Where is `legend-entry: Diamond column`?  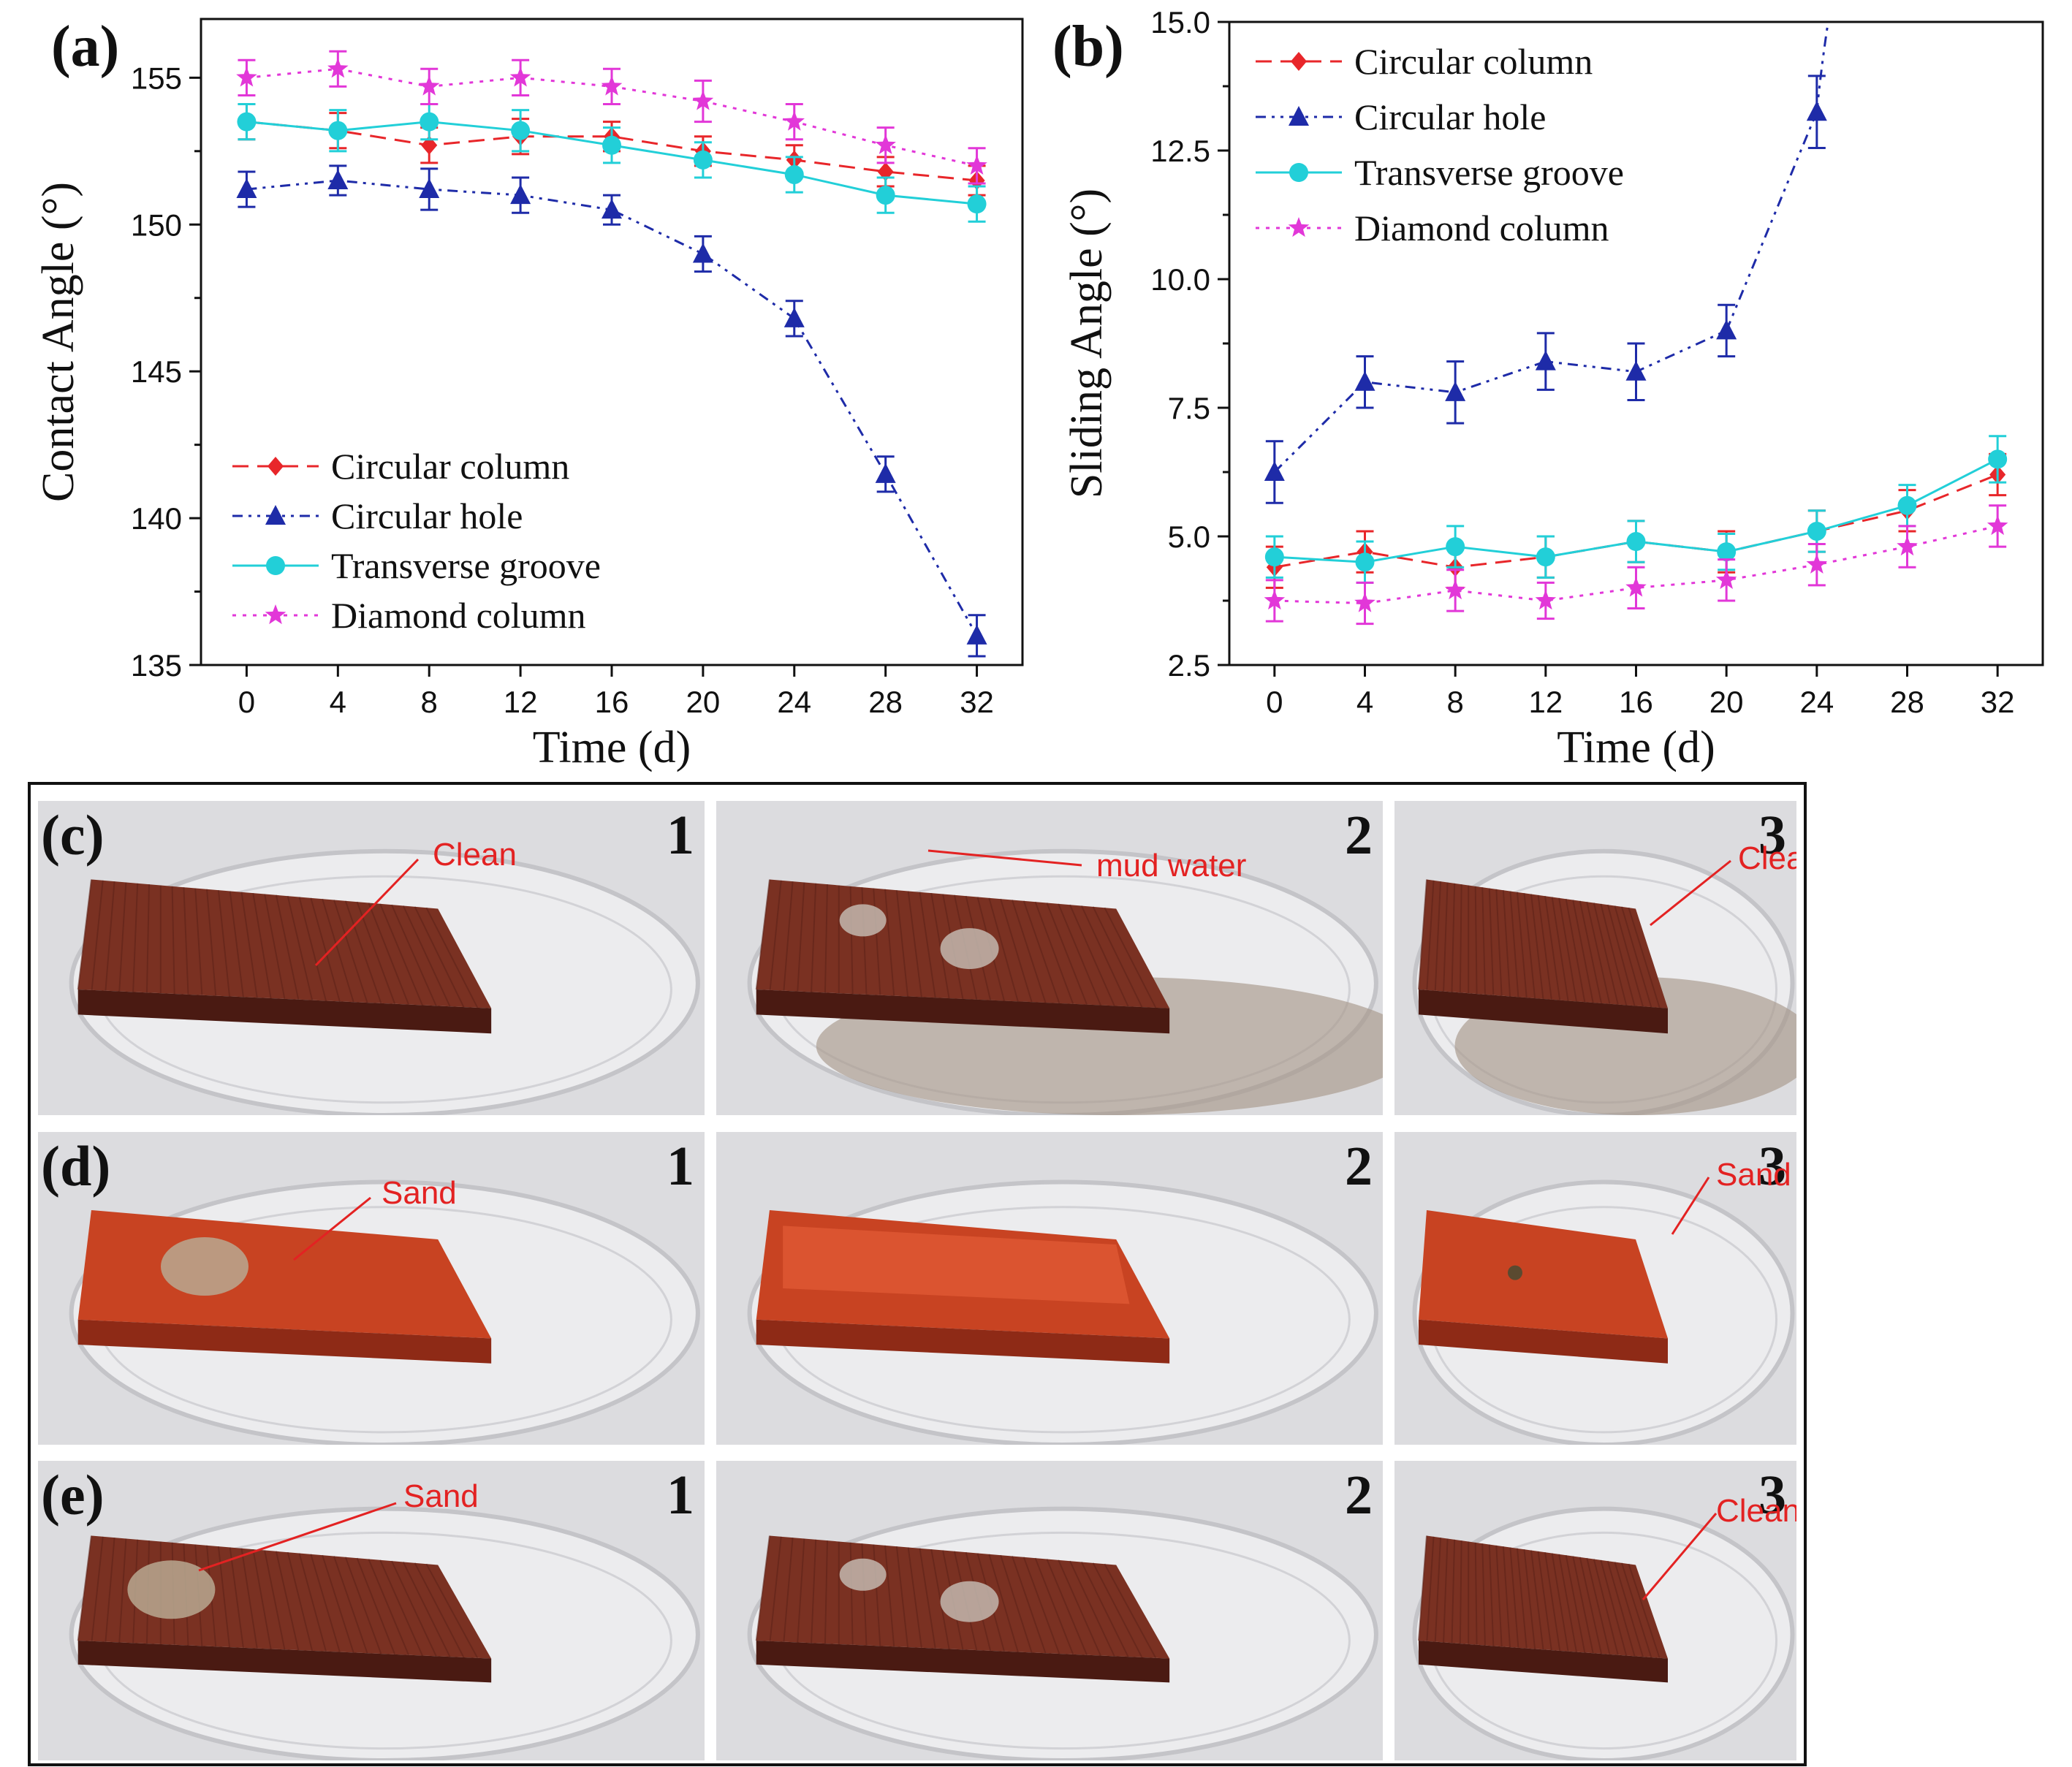
legend-entry: Diamond column is located at coordinates (409, 615).